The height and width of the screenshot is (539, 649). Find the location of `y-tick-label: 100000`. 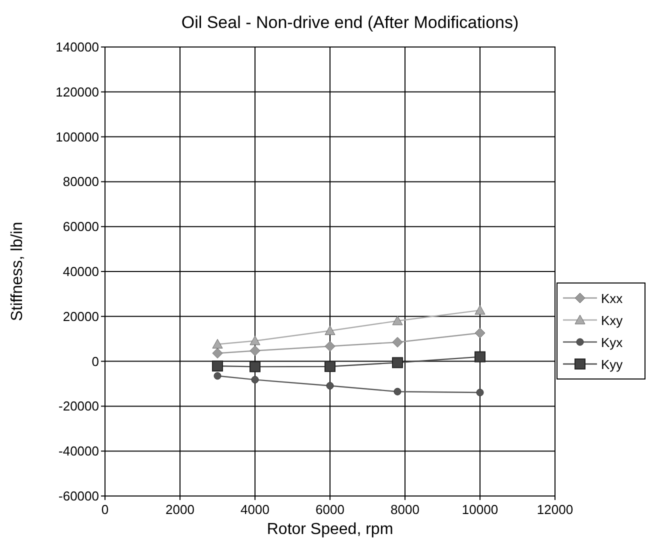

y-tick-label: 100000 is located at coordinates (77, 136).